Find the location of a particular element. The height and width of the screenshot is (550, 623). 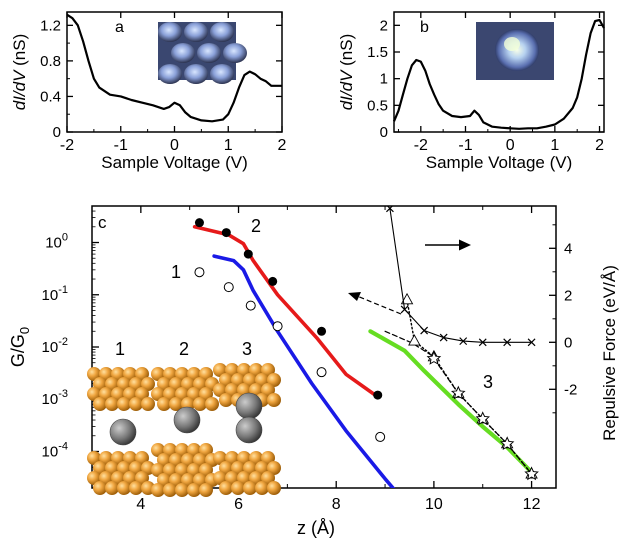

inset-label-1: 1 is located at coordinates (120, 349).